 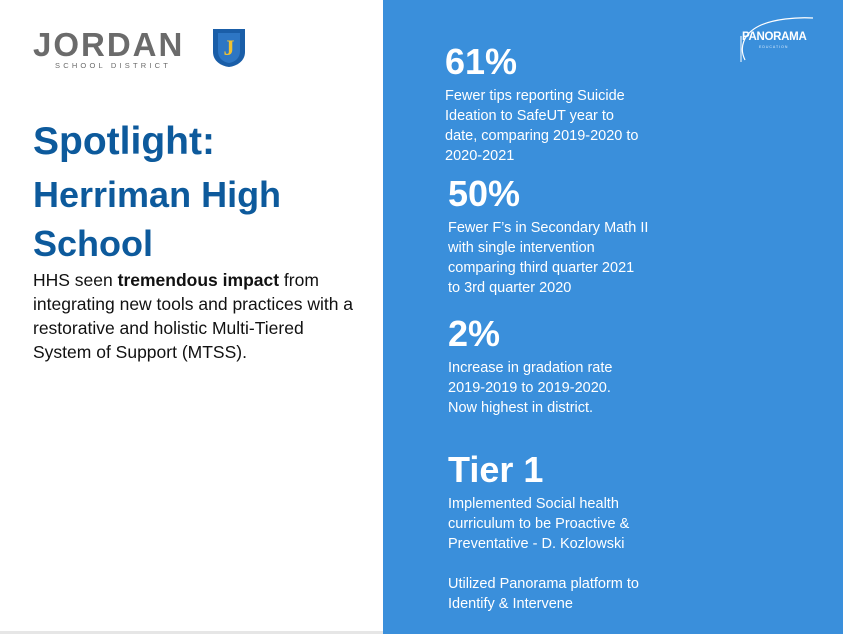 I want to click on logo-wordmark: JORDAN, so click(x=109, y=44).